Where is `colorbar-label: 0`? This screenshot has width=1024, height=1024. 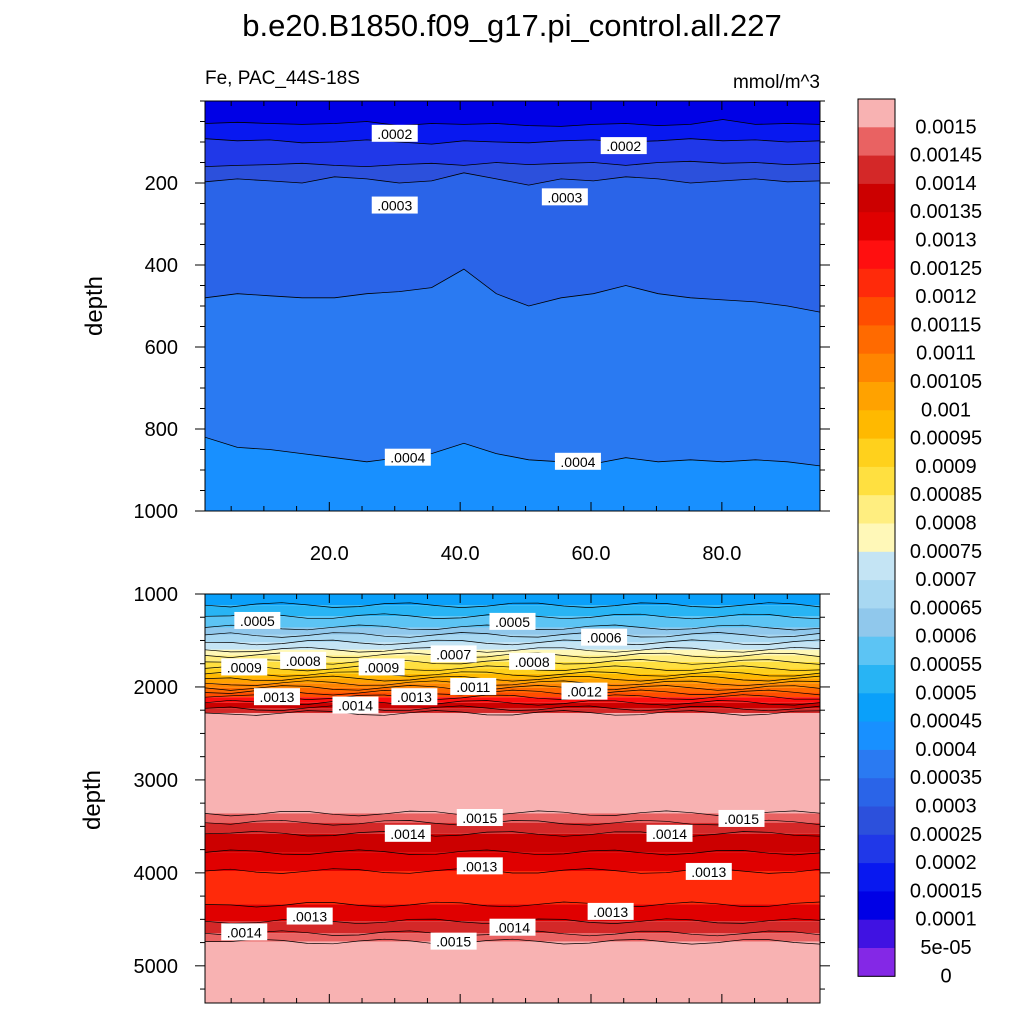
colorbar-label: 0 is located at coordinates (945, 976).